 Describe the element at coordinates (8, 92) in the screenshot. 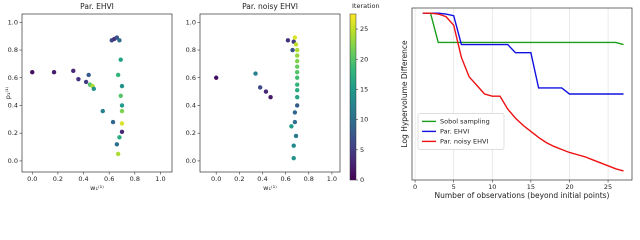

I see `y-axis-label: p₁⁽¹⁾` at that location.